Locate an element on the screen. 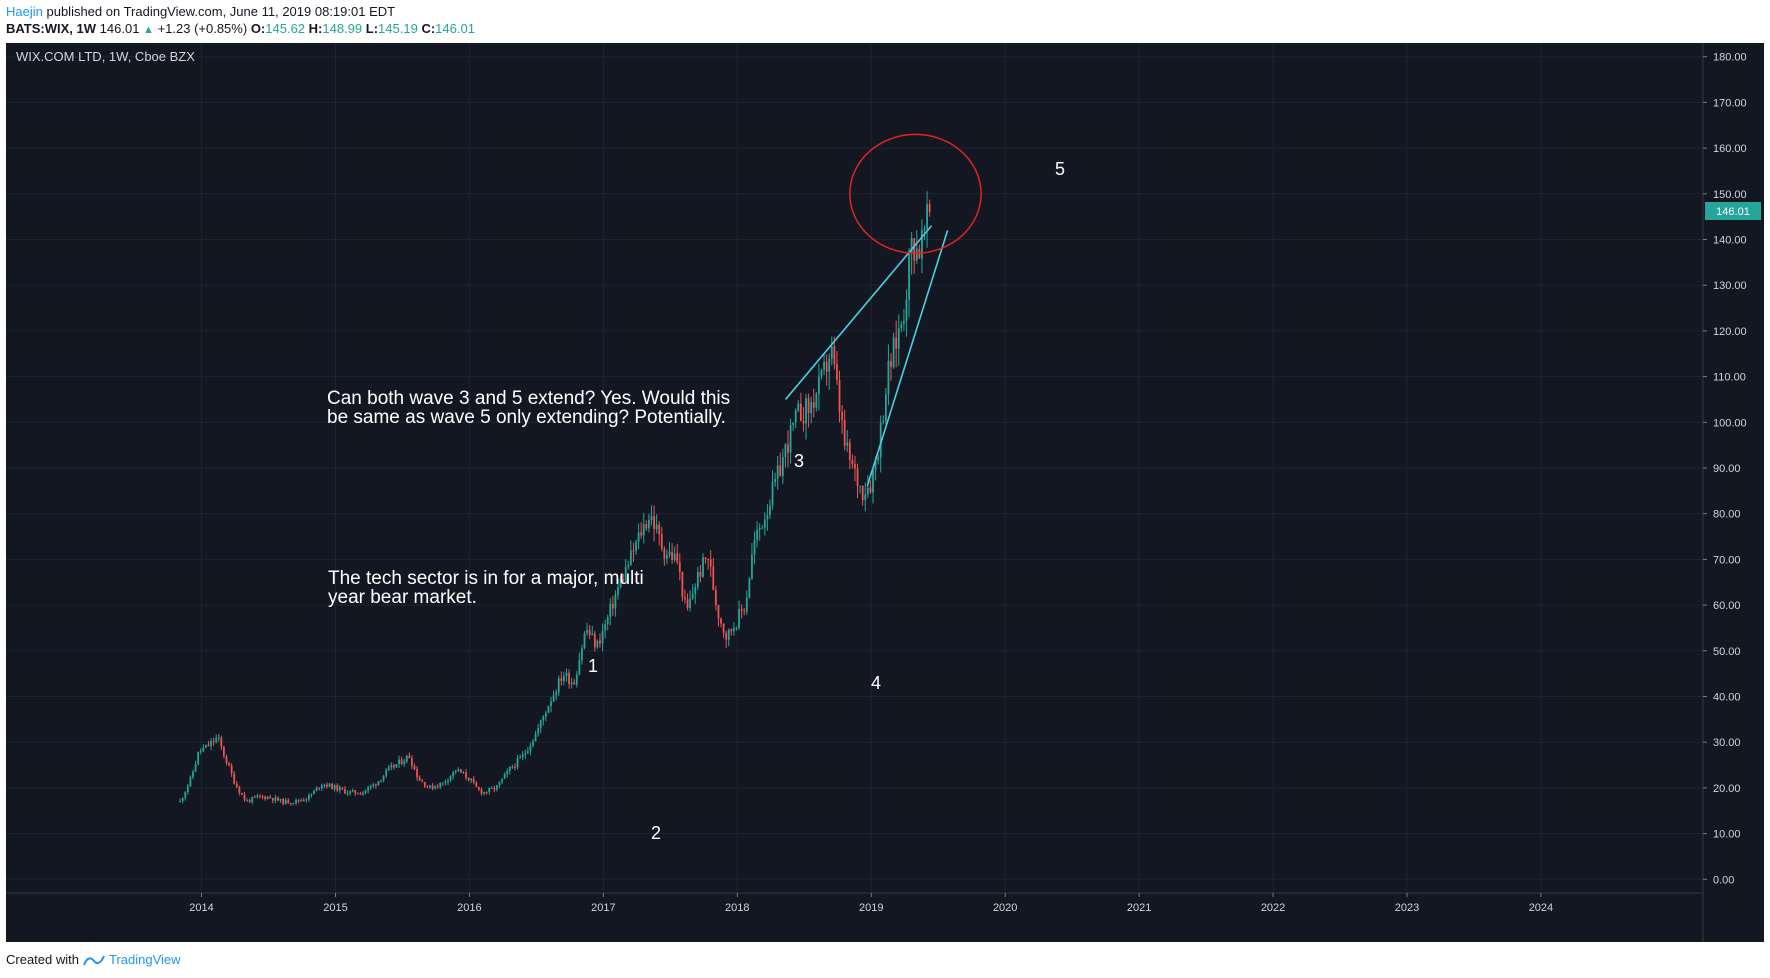 This screenshot has height=978, width=1770. open-label: O: is located at coordinates (258, 28).